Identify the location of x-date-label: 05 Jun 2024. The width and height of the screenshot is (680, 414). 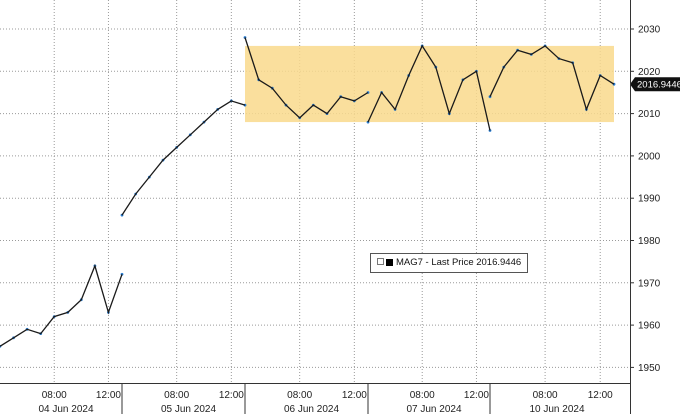
(188, 409).